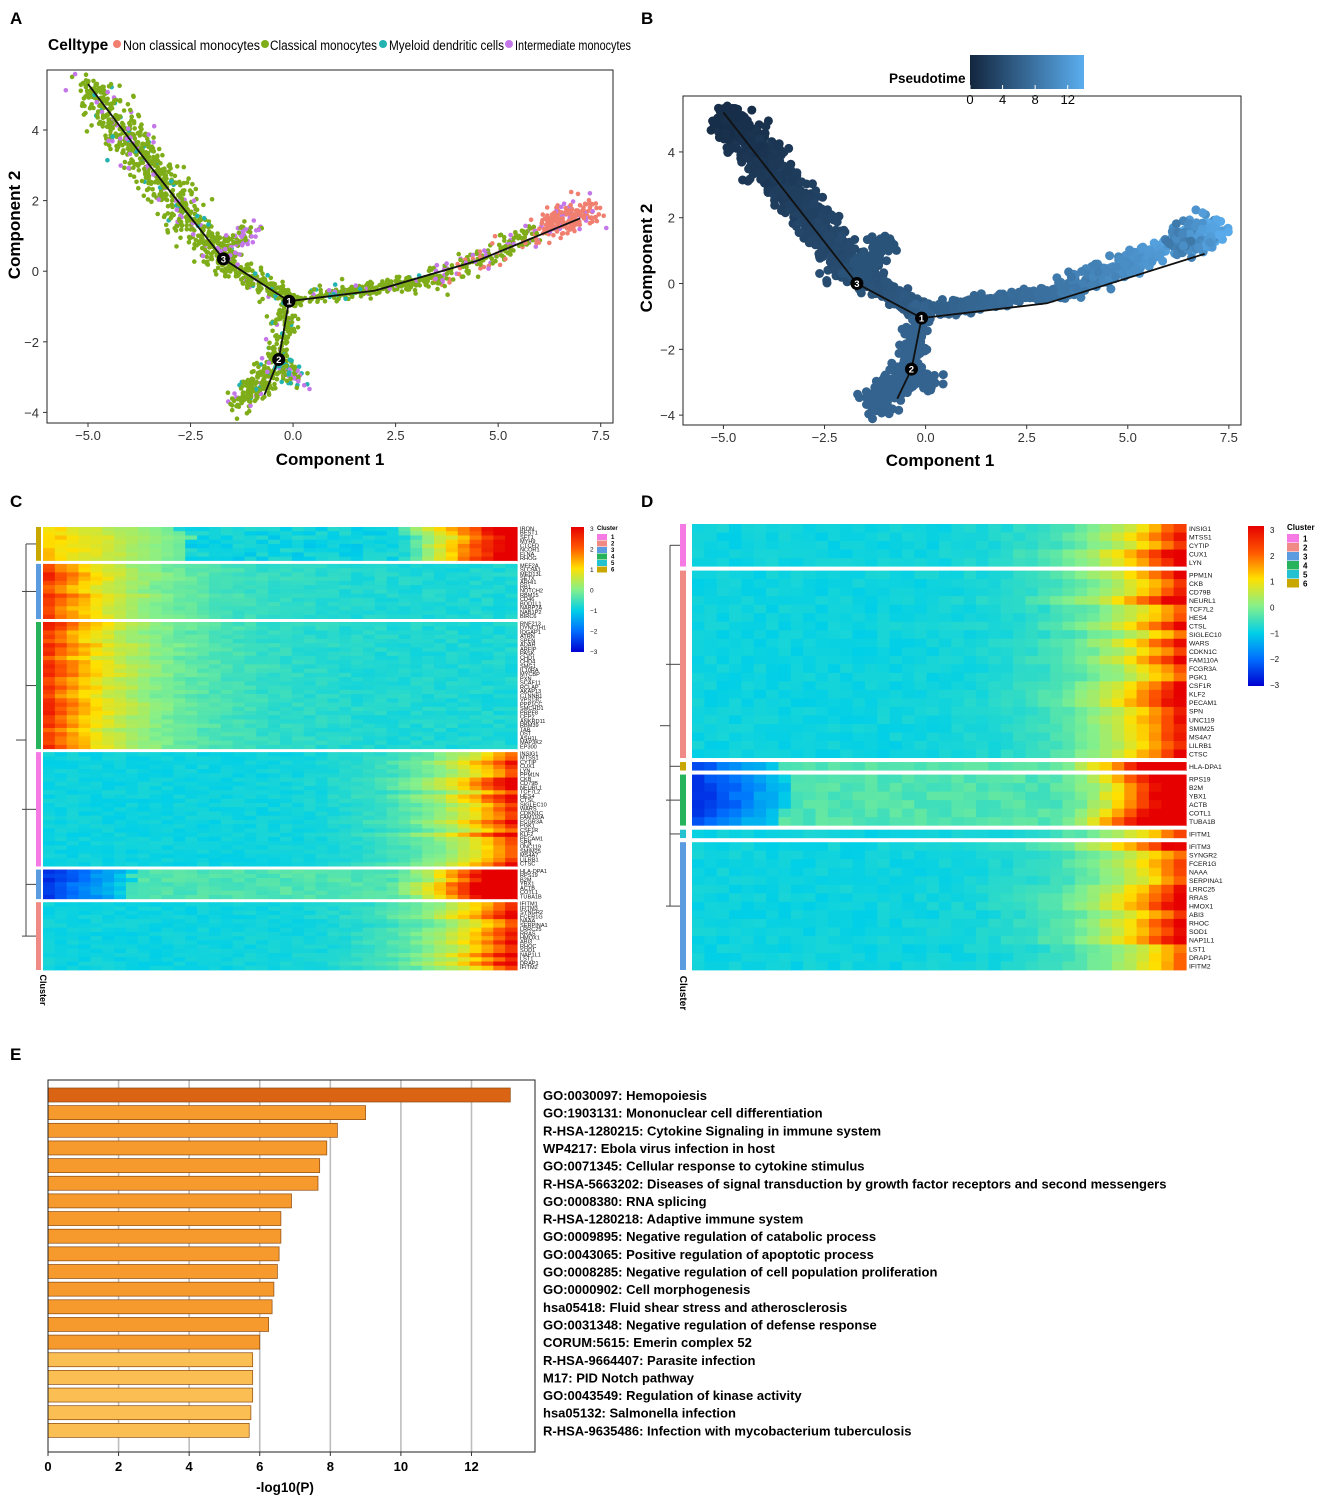 The width and height of the screenshot is (1325, 1500). I want to click on x-tick-label: −5.0, so click(724, 437).